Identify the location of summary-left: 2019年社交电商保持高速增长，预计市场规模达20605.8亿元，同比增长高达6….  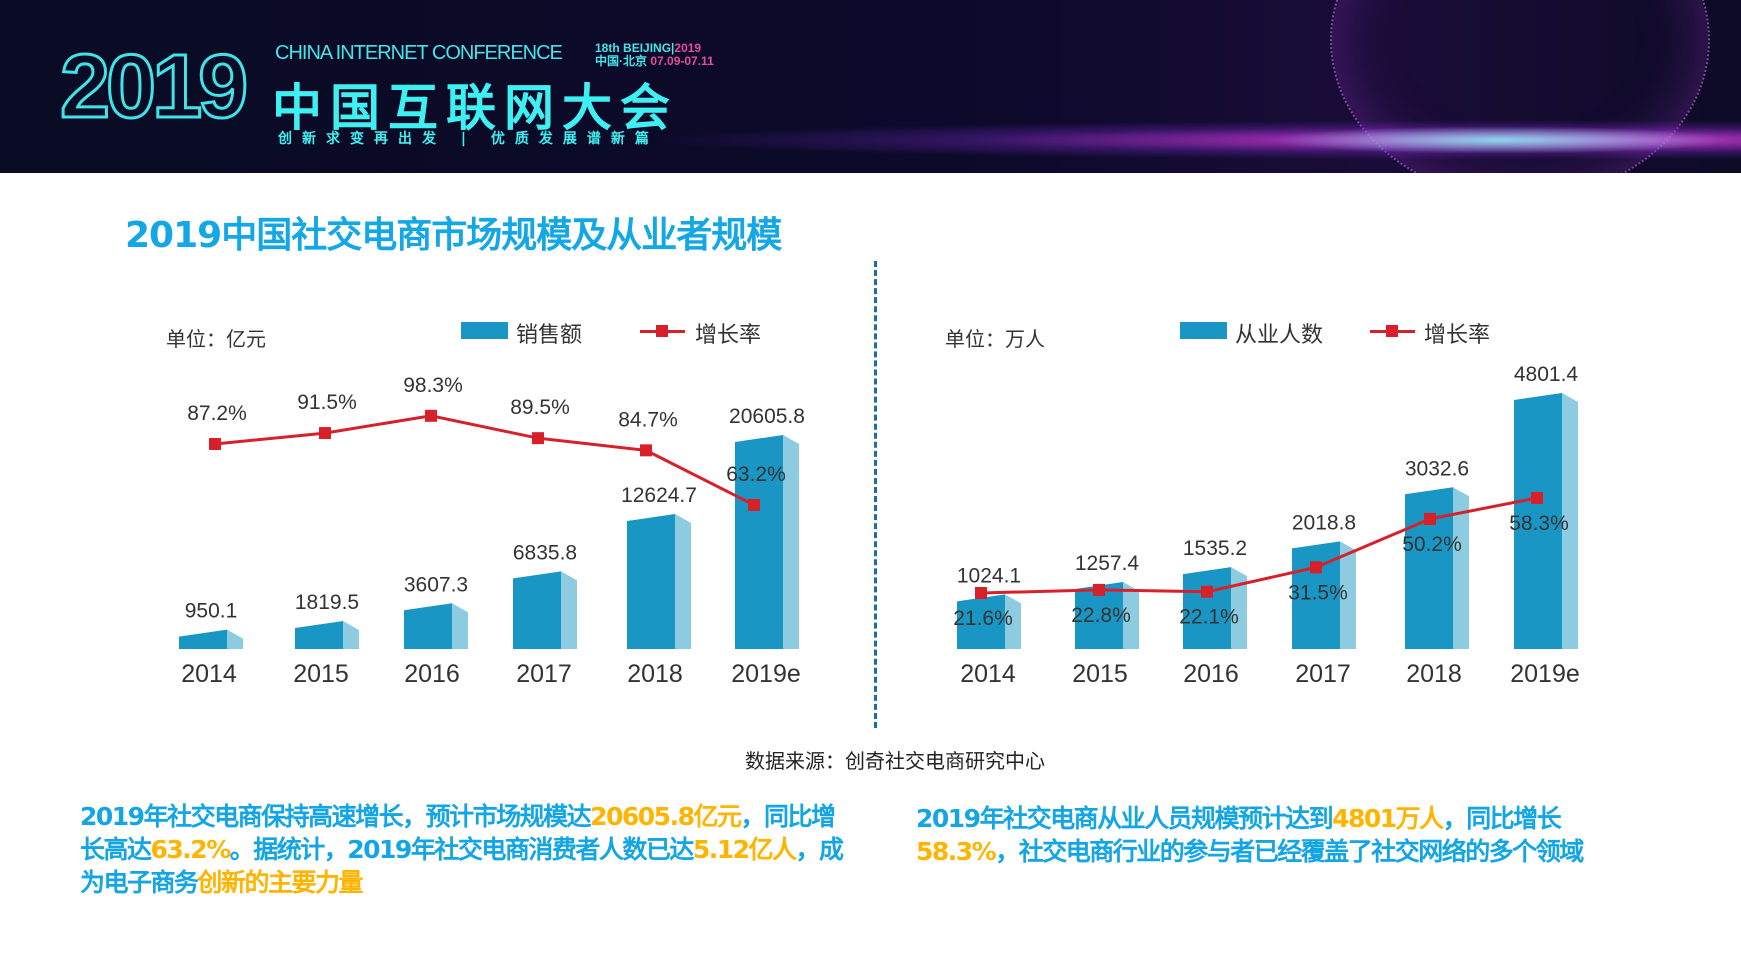
(465, 849).